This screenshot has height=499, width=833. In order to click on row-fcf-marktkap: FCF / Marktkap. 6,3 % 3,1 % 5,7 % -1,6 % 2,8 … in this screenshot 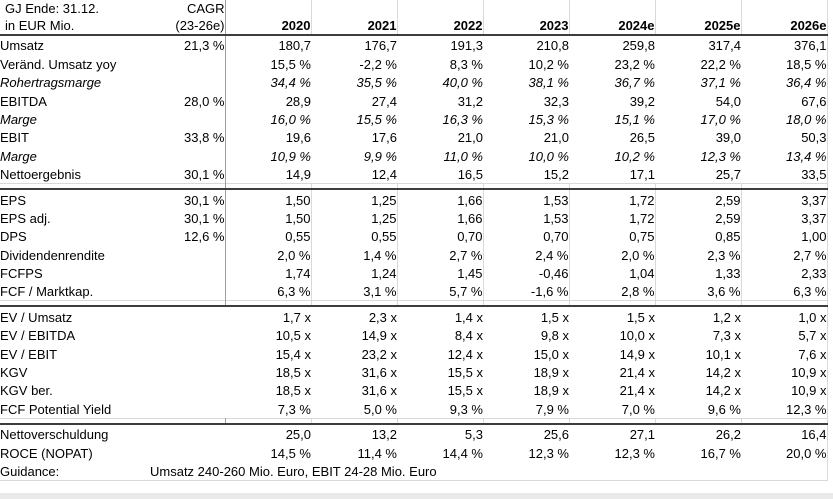, I will do `click(414, 291)`.